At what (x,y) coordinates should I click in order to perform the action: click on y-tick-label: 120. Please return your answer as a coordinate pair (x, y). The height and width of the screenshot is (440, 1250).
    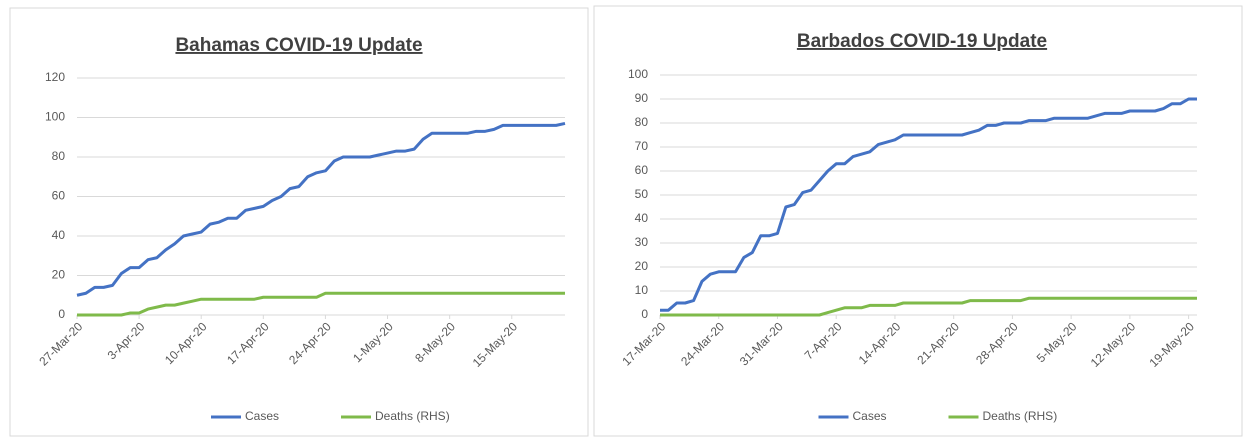
    Looking at the image, I should click on (55, 77).